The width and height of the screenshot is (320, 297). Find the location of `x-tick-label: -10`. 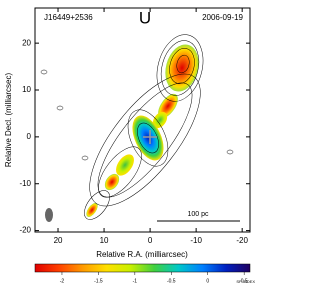

x-tick-label: -10 is located at coordinates (196, 240).